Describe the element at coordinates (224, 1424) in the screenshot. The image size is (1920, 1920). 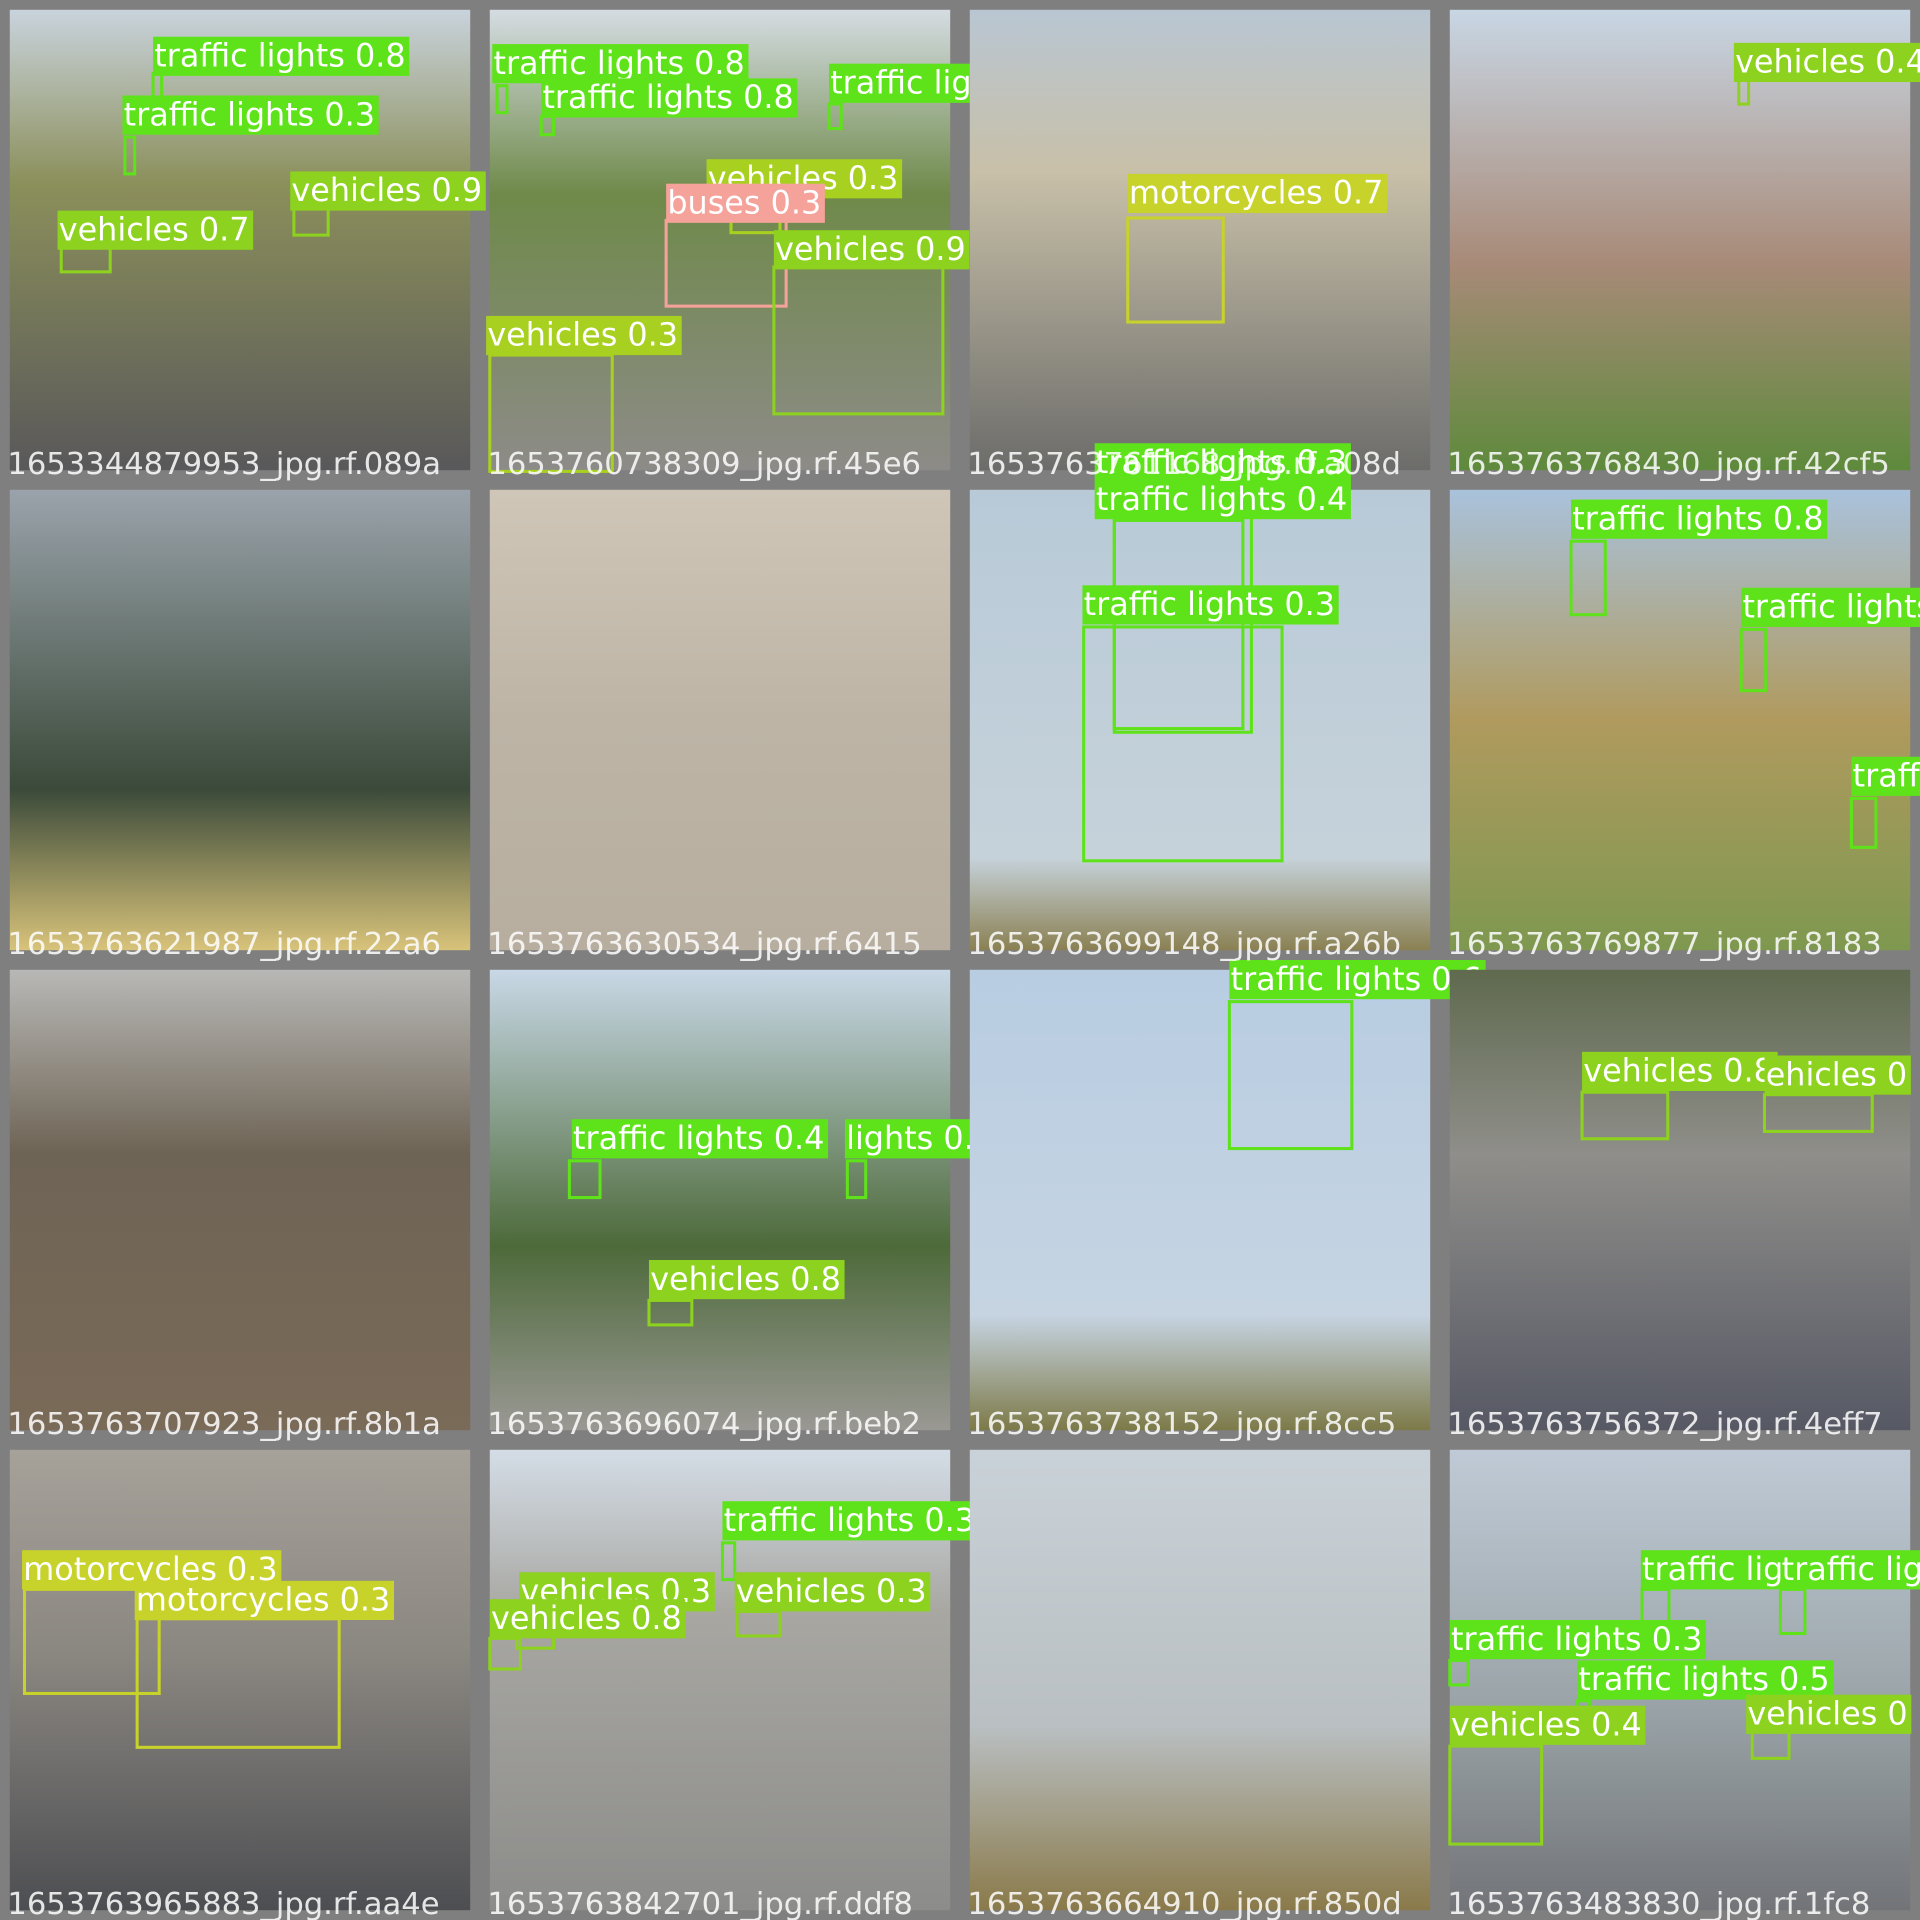
I see `file-name: 1653763707923_jpg.rf.8b1a` at that location.